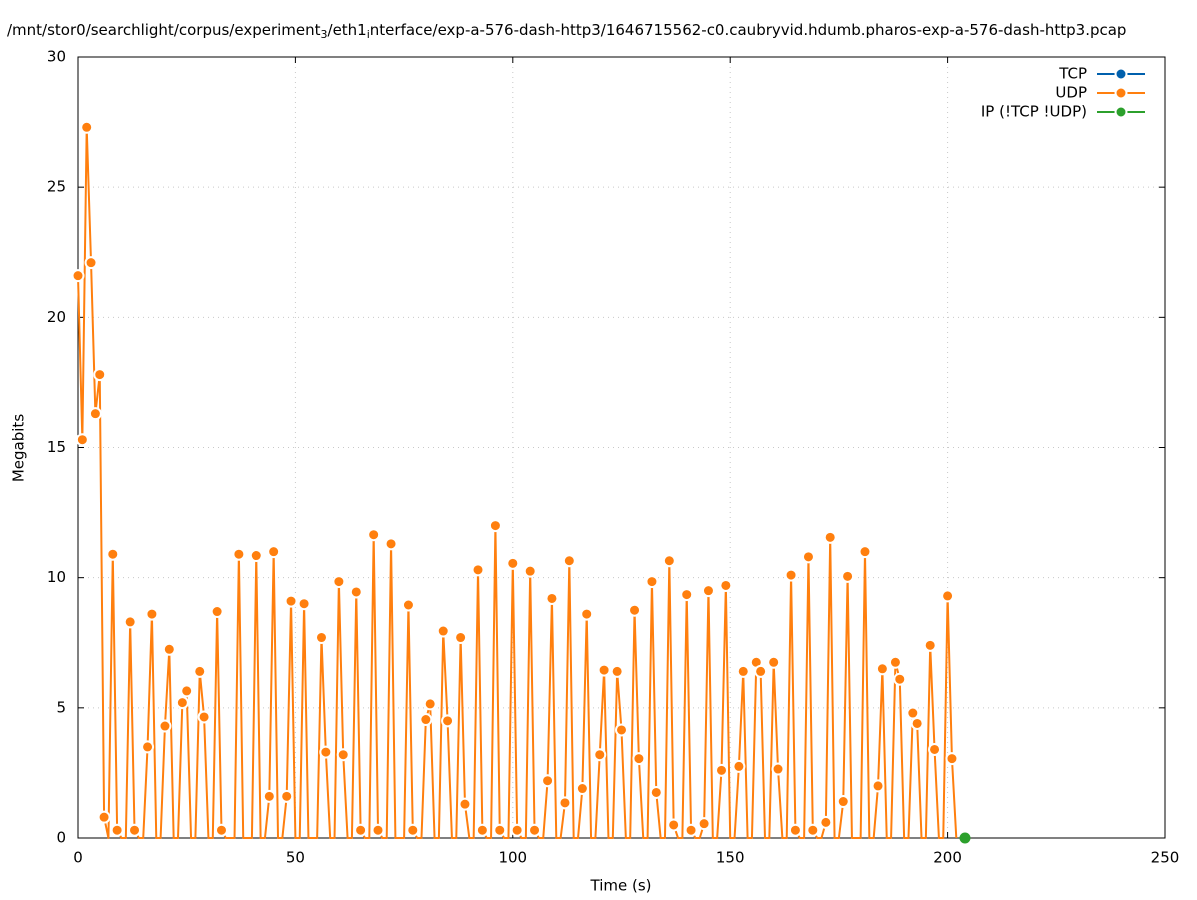 Image resolution: width=1197 pixels, height=900 pixels. Describe the element at coordinates (1072, 74) in the screenshot. I see `legend-label: TCP` at that location.